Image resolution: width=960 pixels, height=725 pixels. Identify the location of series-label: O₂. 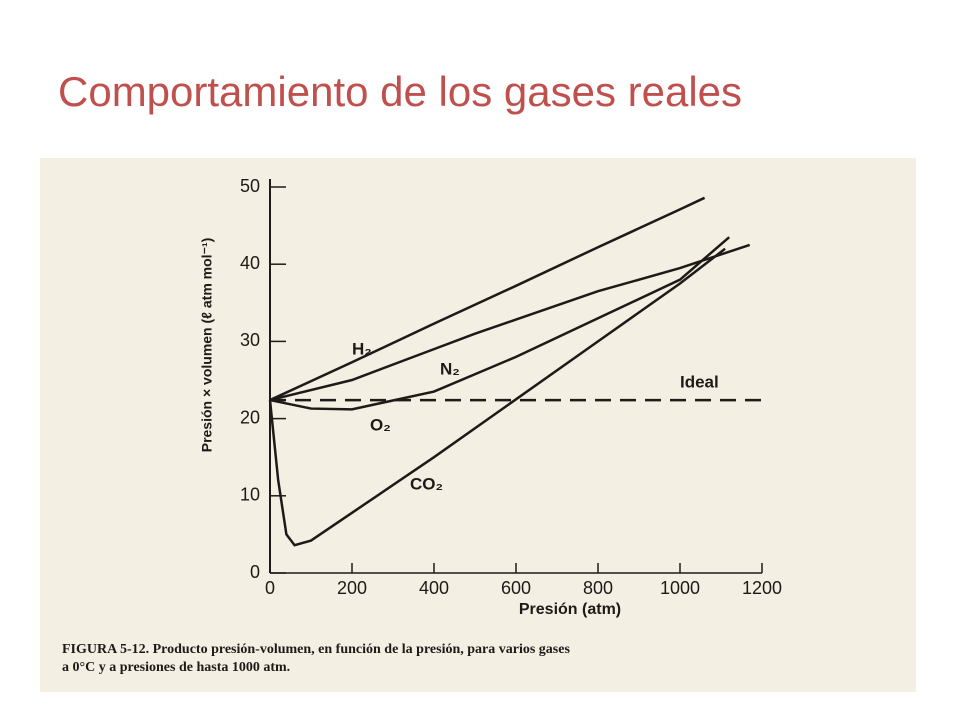
(380, 424).